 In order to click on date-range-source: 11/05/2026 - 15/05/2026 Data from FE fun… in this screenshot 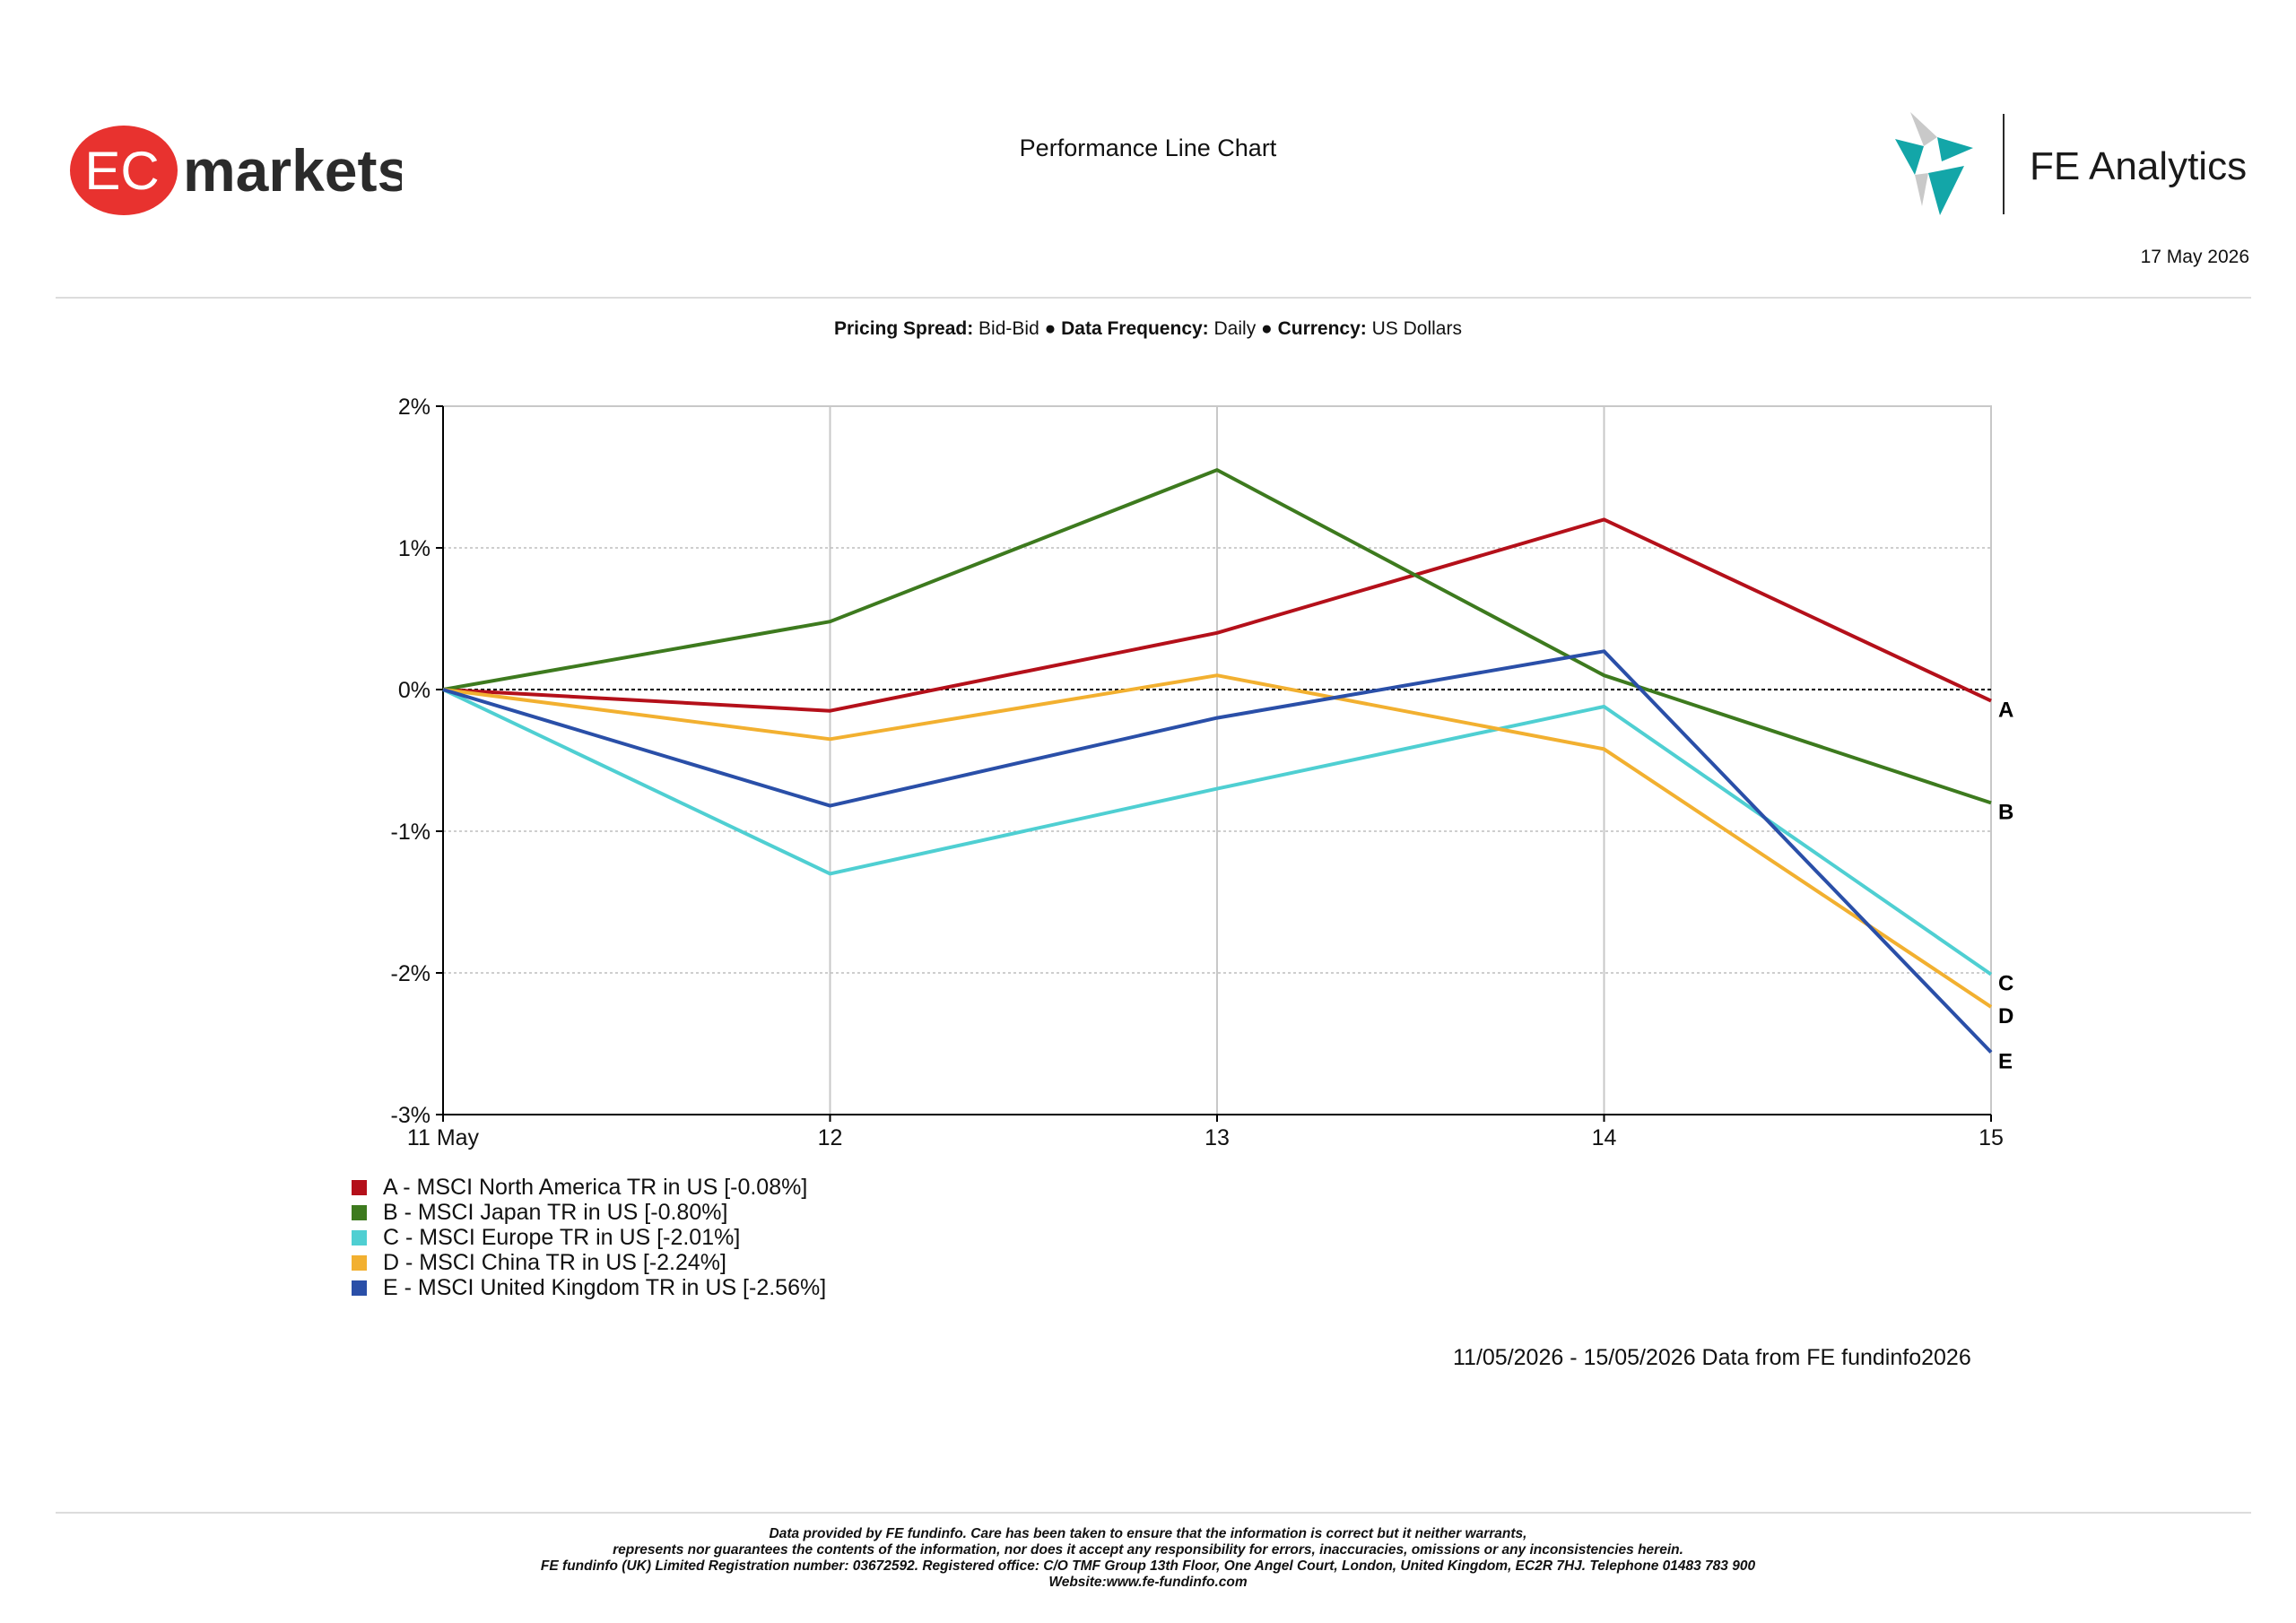, I will do `click(1712, 1357)`.